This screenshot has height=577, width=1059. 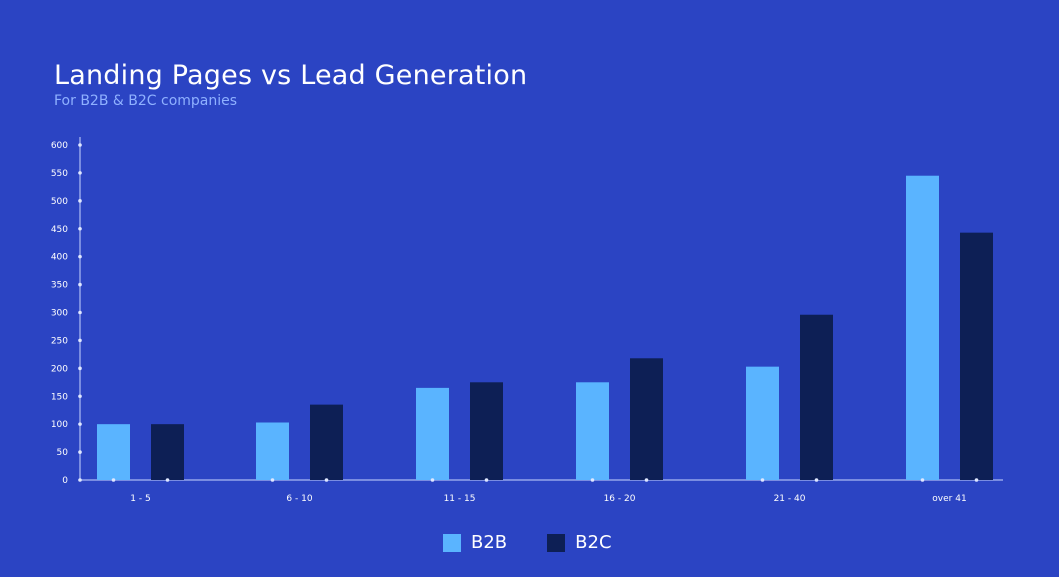 I want to click on legend-item-b2b: B2B, so click(x=475, y=542).